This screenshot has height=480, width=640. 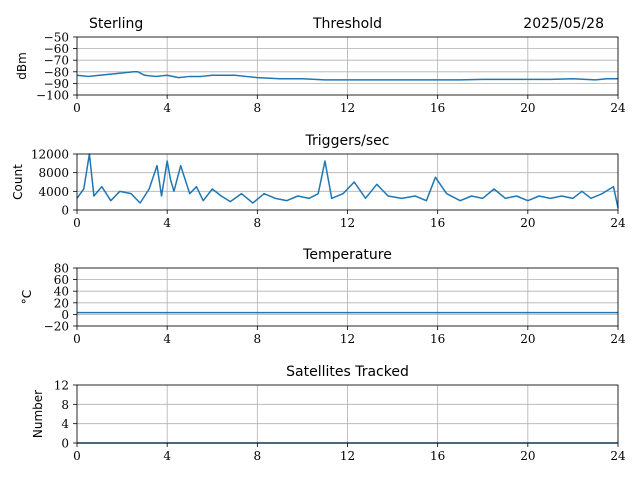 What do you see at coordinates (61, 292) in the screenshot?
I see `y-tick-label: 40` at bounding box center [61, 292].